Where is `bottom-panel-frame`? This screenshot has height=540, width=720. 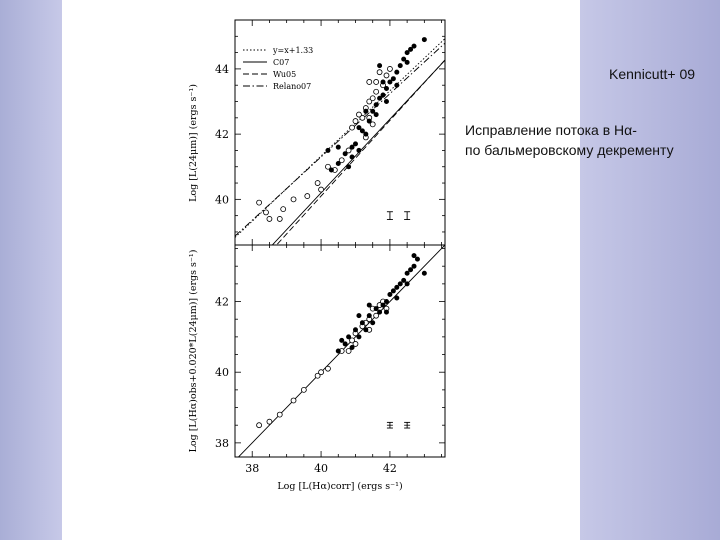 bottom-panel-frame is located at coordinates (340, 351).